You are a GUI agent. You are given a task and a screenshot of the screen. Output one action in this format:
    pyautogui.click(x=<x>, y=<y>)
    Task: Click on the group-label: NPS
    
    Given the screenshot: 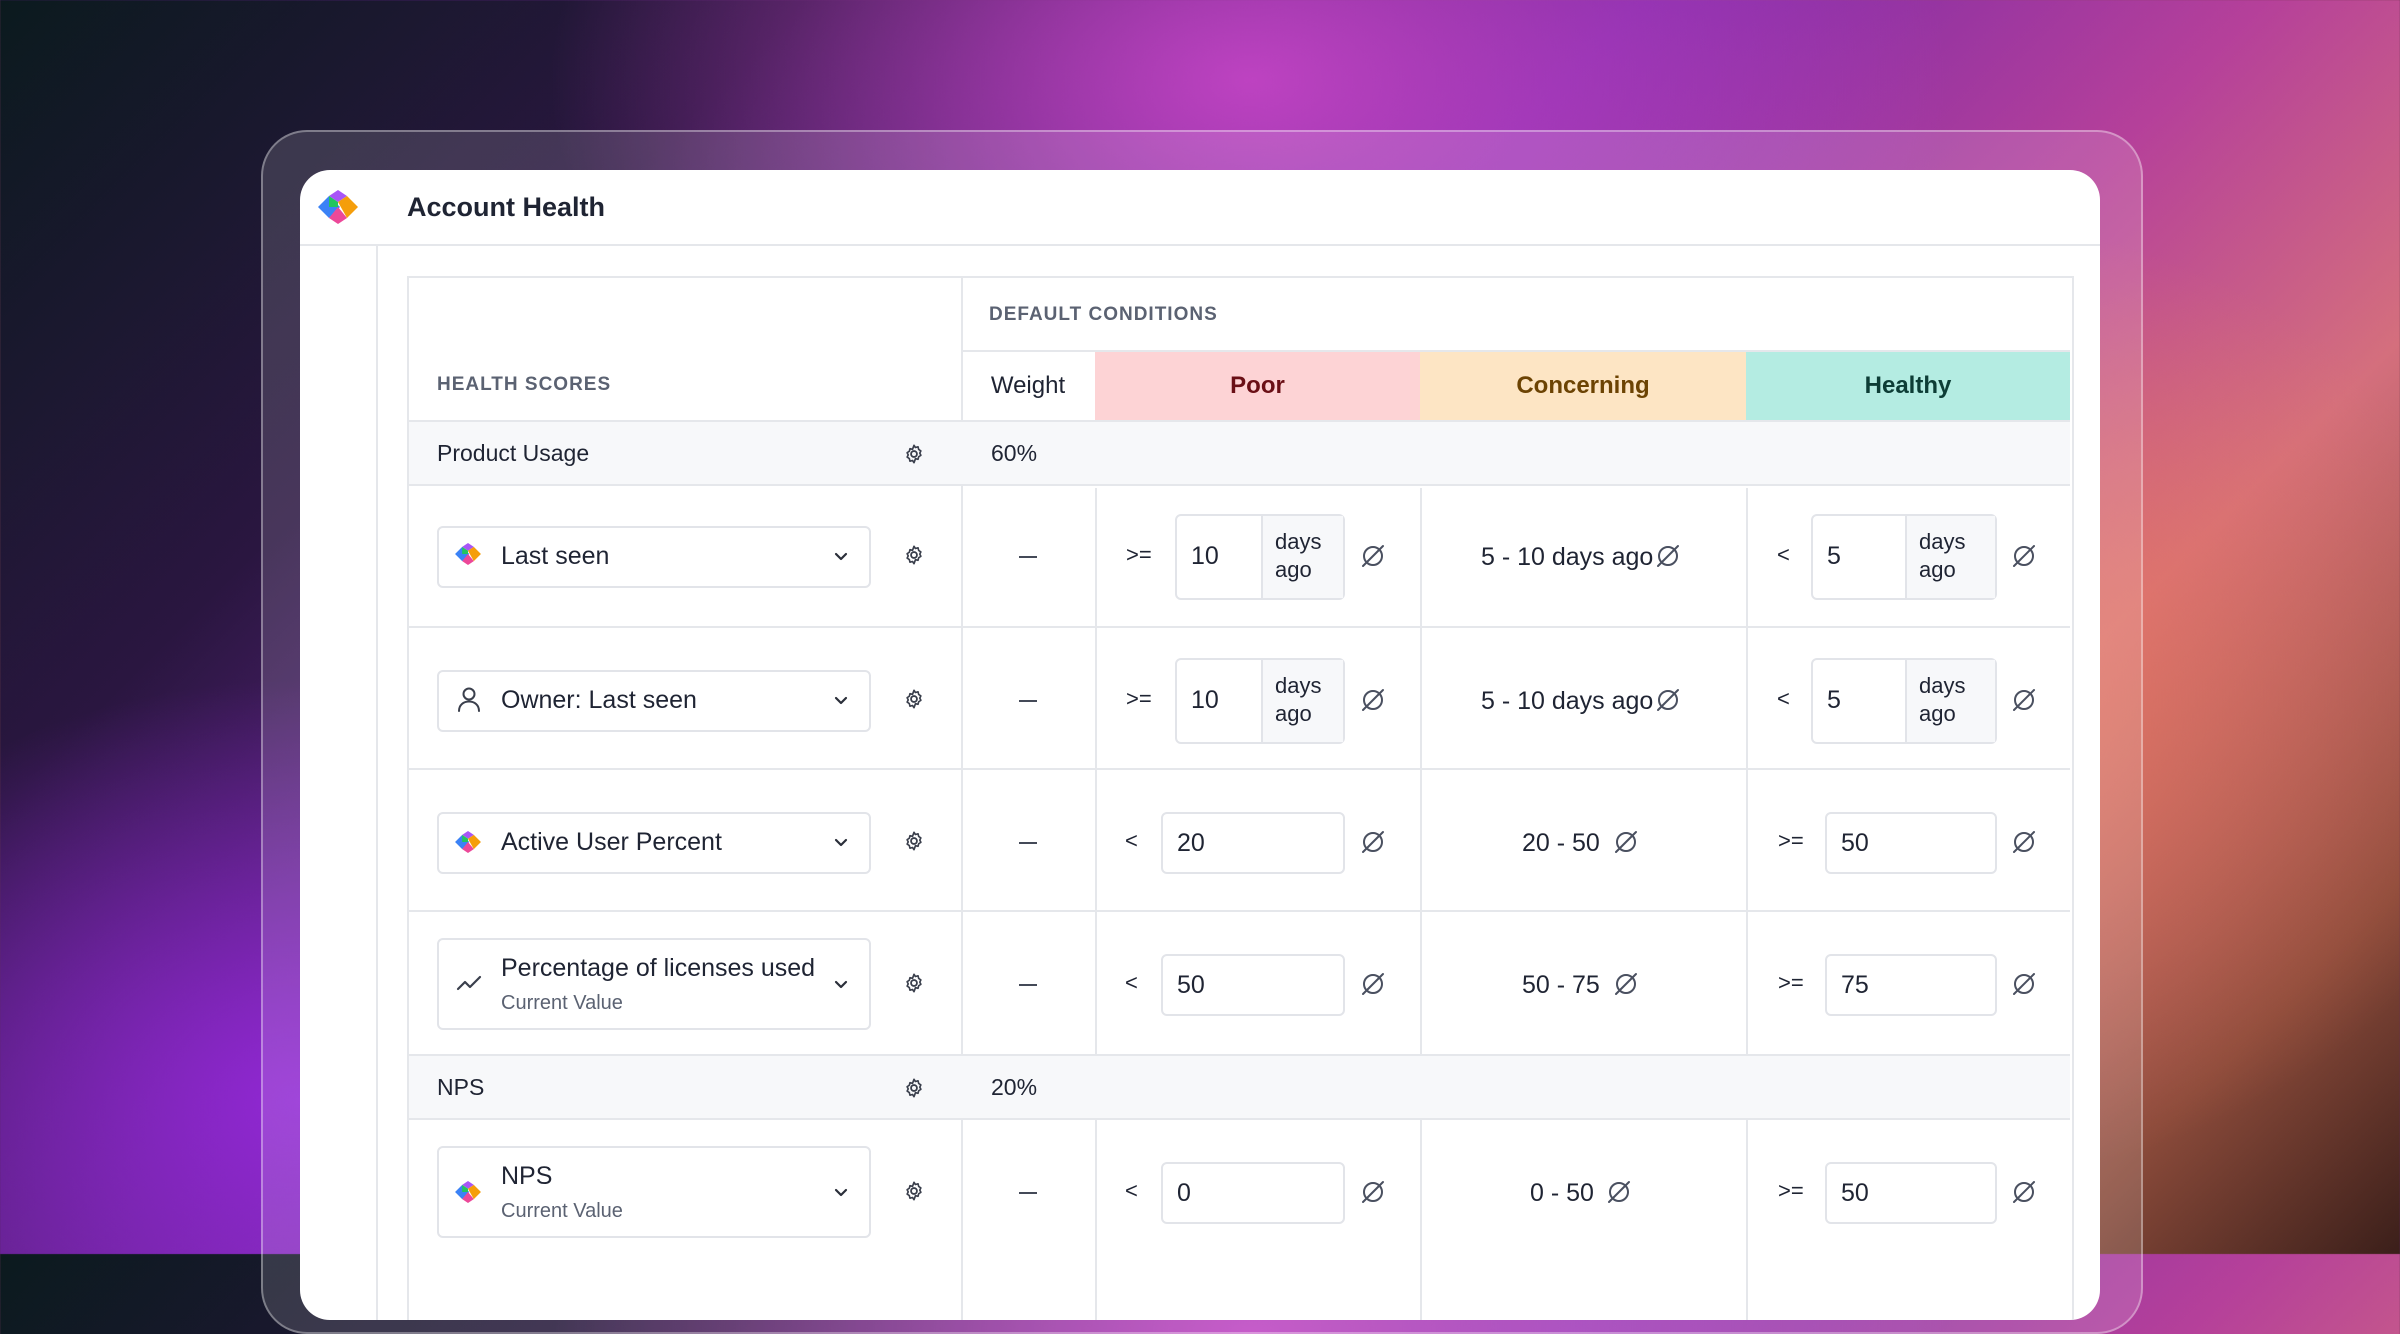 What is the action you would take?
    pyautogui.click(x=461, y=1087)
    